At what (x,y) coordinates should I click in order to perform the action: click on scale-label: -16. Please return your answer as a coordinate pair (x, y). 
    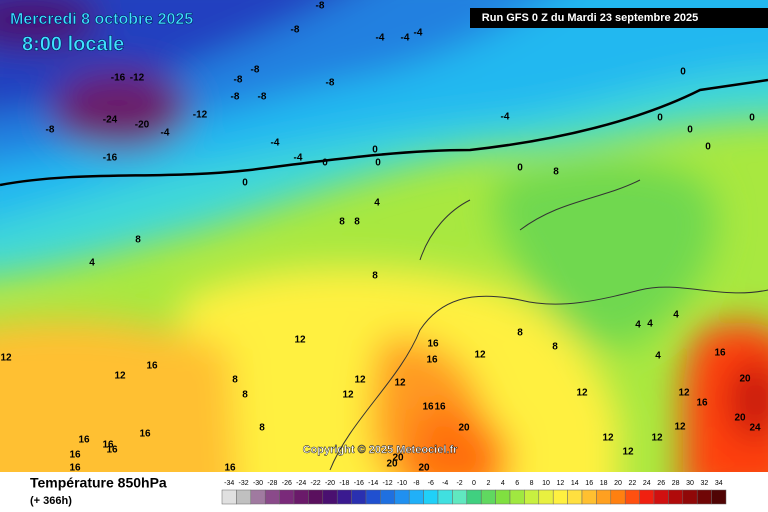
    Looking at the image, I should click on (359, 483).